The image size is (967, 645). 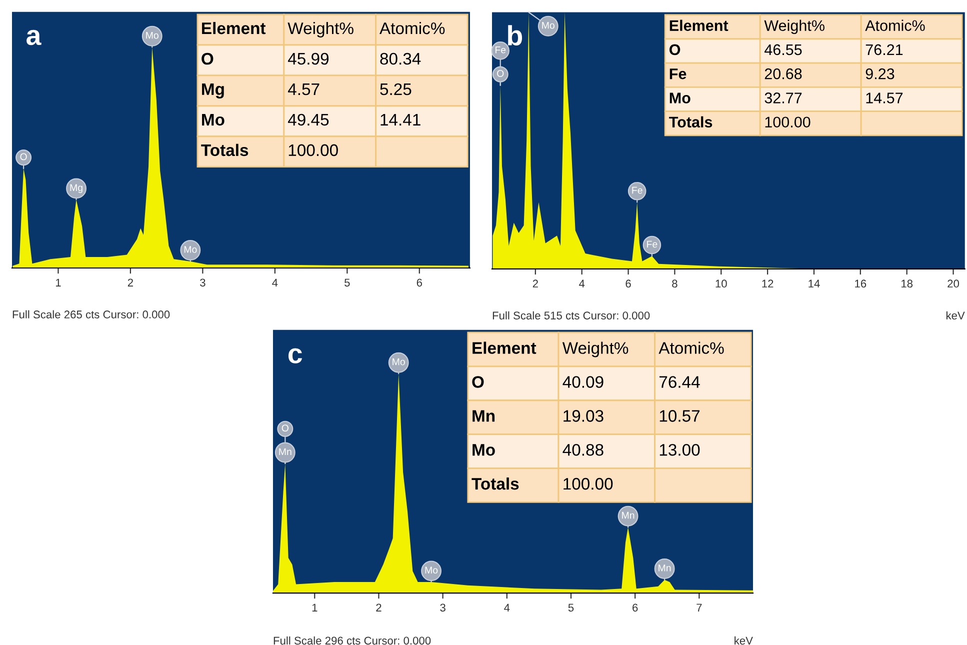 I want to click on annotation: 40.09, so click(x=583, y=382).